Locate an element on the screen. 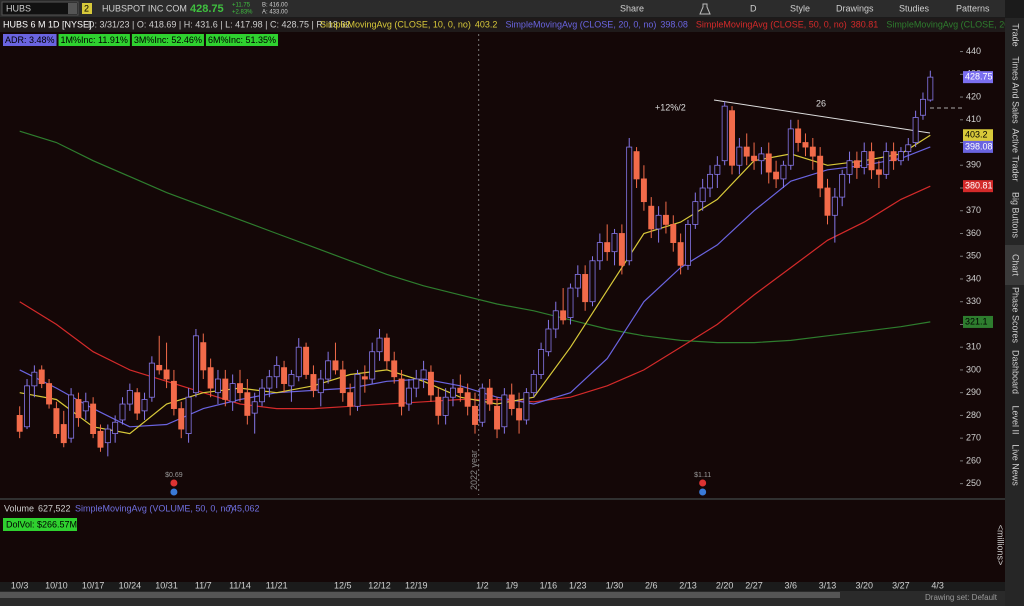 This screenshot has width=1024, height=606. side-tab: Chart is located at coordinates (1016, 265).